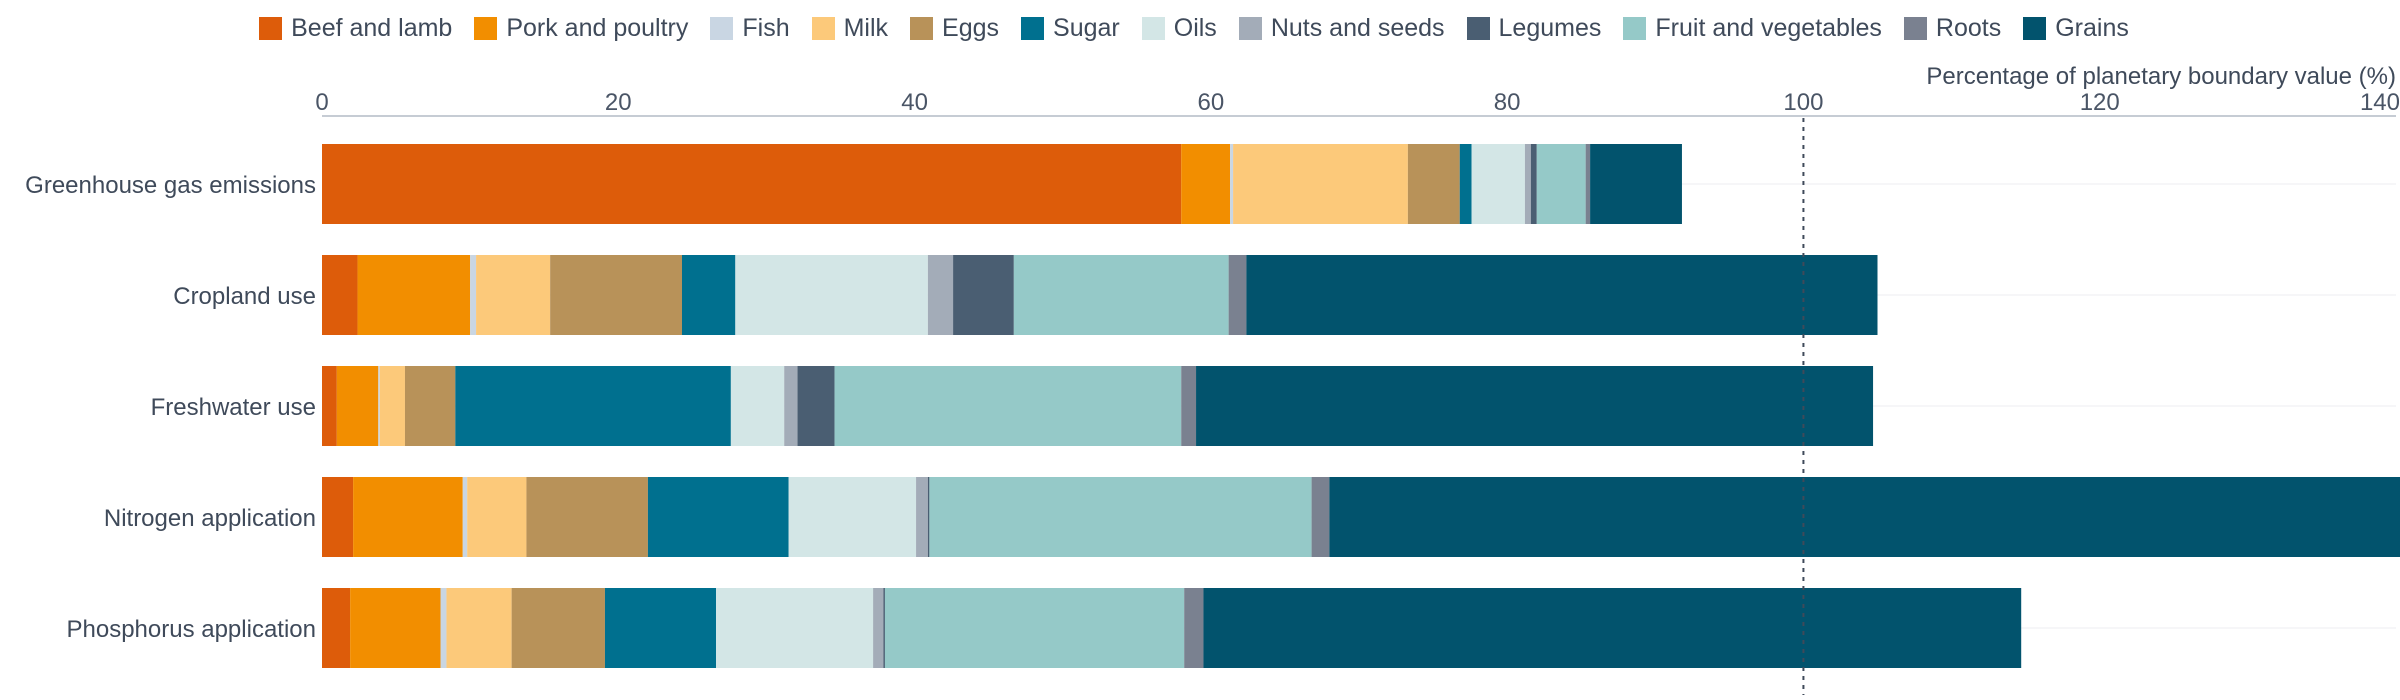 The width and height of the screenshot is (2400, 700). I want to click on x-tick-label: 40, so click(914, 102).